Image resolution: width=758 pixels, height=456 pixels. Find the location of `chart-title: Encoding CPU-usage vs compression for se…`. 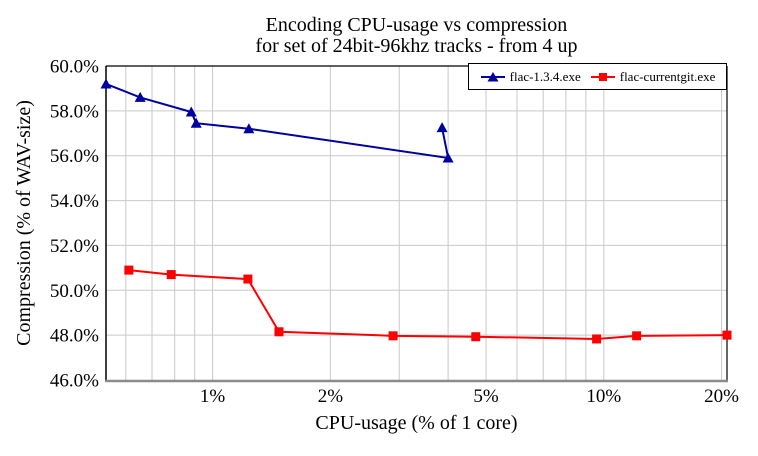

chart-title: Encoding CPU-usage vs compression for se… is located at coordinates (416, 36).